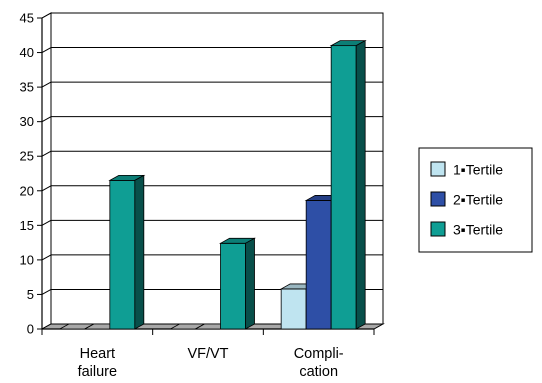 The height and width of the screenshot is (383, 542). I want to click on legend-label: 1▪Tertile, so click(478, 170).